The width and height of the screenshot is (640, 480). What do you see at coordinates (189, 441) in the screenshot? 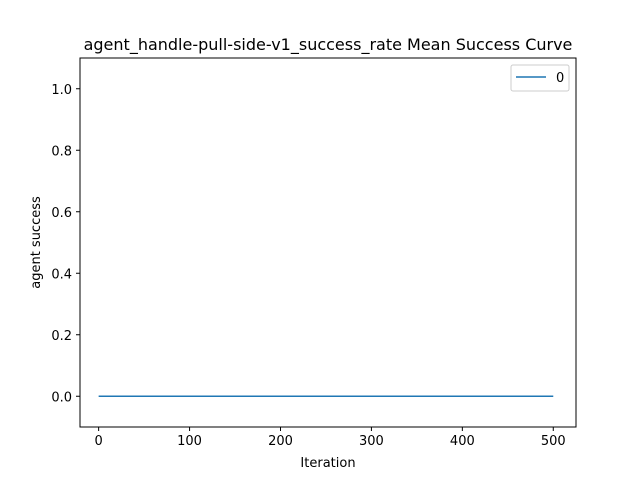
I see `x-tick-label: 100` at bounding box center [189, 441].